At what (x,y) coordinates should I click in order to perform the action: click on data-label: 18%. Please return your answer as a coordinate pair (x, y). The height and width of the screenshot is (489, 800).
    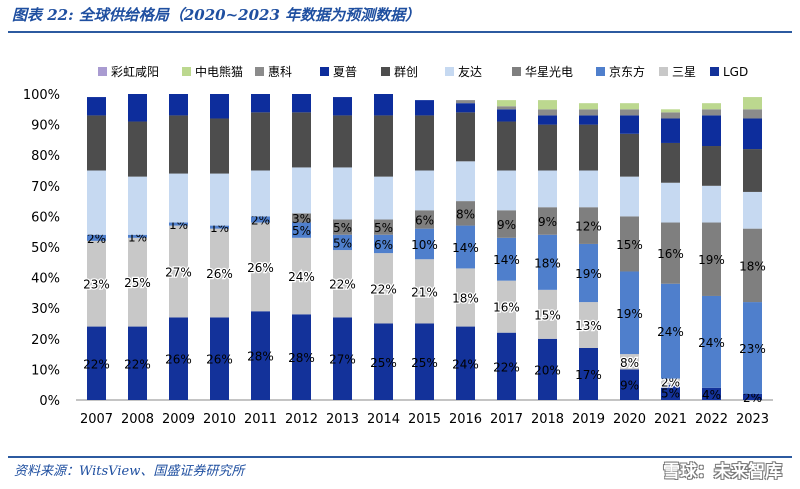
    Looking at the image, I should click on (752, 266).